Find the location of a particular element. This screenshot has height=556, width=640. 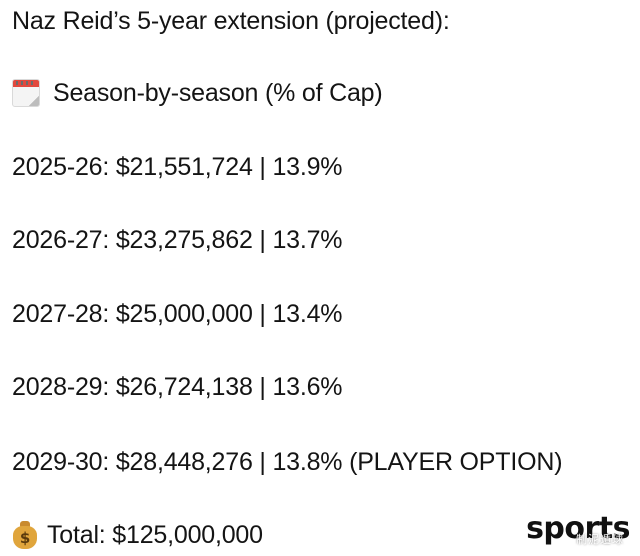

post-title: Naz Reid’s 5-year extension (projected): is located at coordinates (231, 21).